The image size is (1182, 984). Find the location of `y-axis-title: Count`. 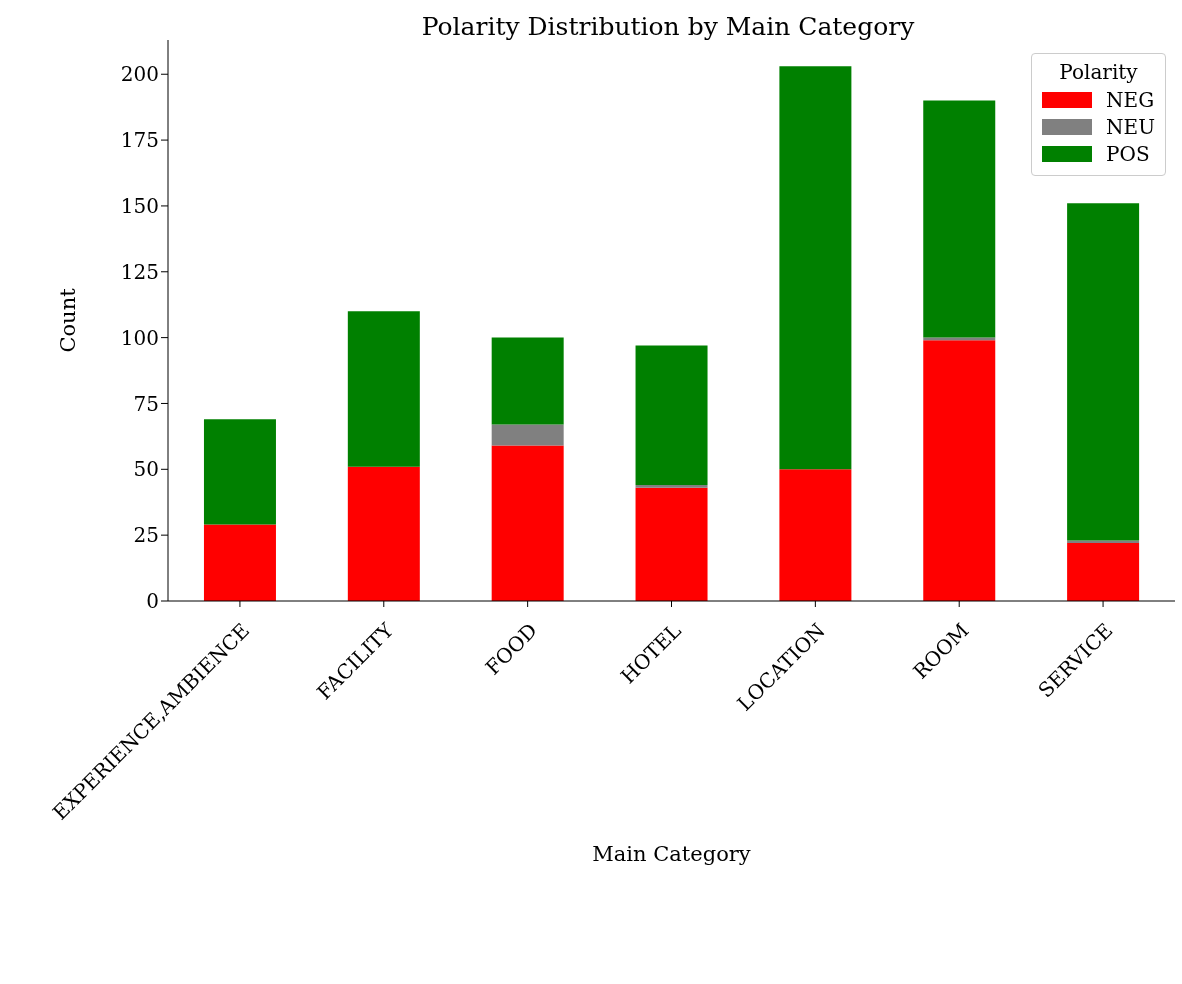

y-axis-title: Count is located at coordinates (68, 320).